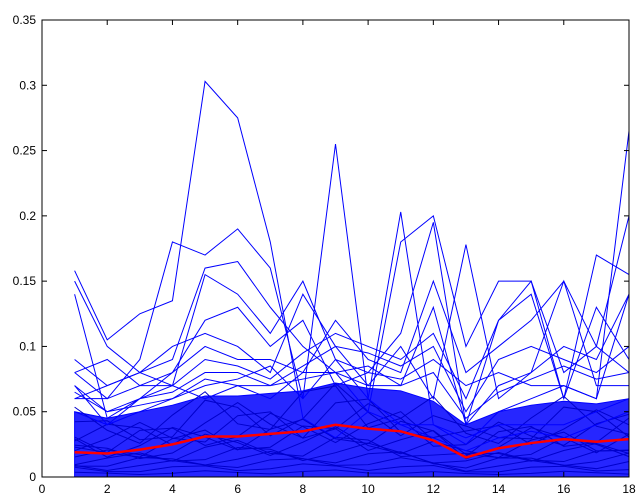 Image resolution: width=636 pixels, height=498 pixels. Describe the element at coordinates (25, 281) in the screenshot. I see `y-tick-label: 0.15` at that location.